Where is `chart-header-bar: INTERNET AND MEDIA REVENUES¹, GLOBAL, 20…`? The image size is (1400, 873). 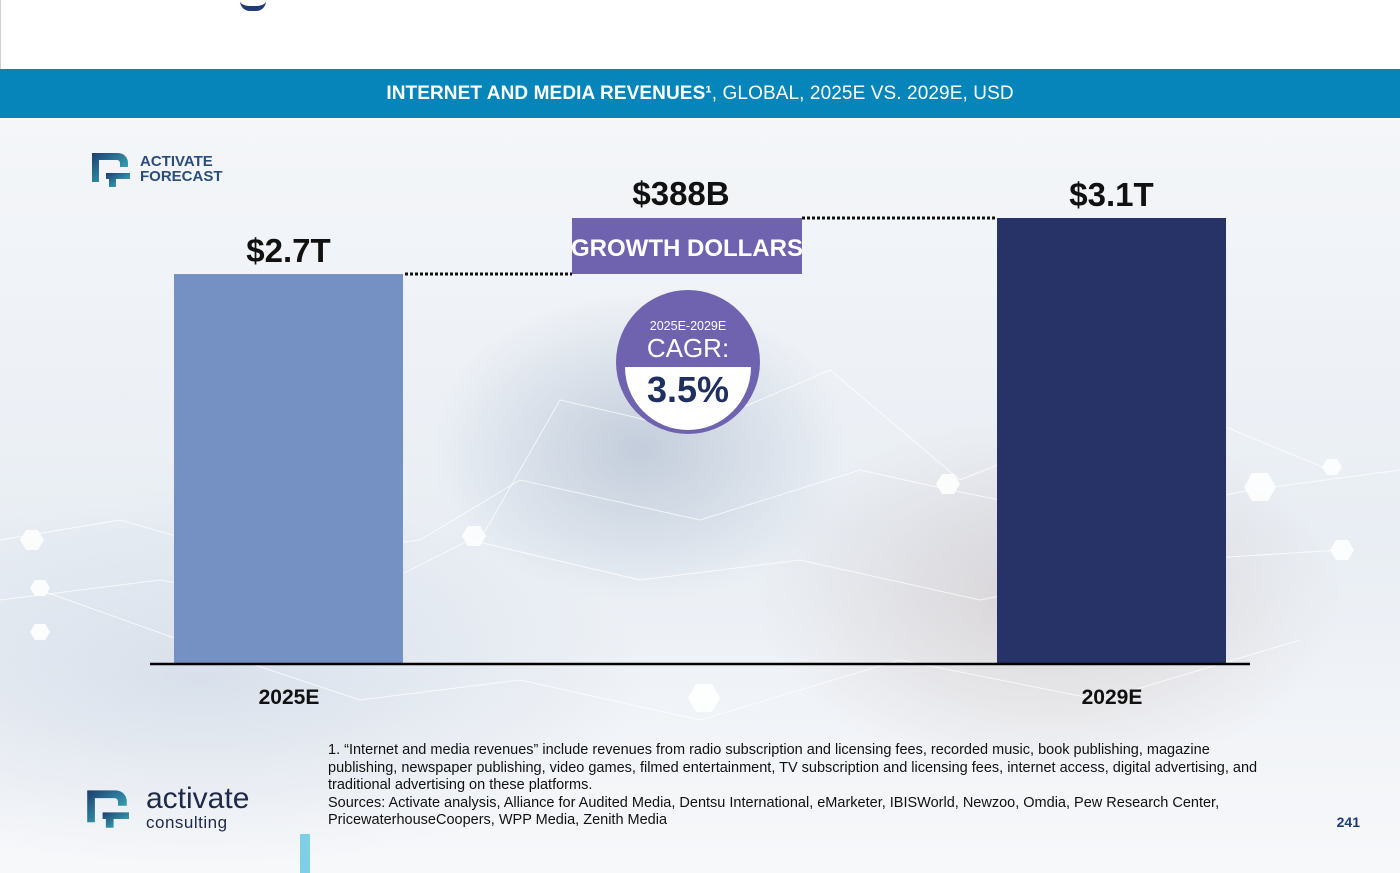
chart-header-bar: INTERNET AND MEDIA REVENUES¹, GLOBAL, 20… is located at coordinates (700, 93).